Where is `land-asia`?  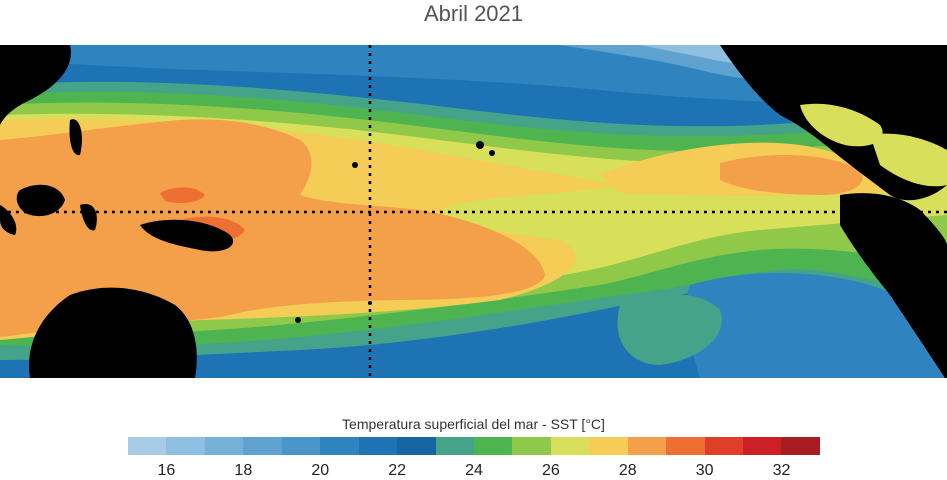
land-asia is located at coordinates (35, 85).